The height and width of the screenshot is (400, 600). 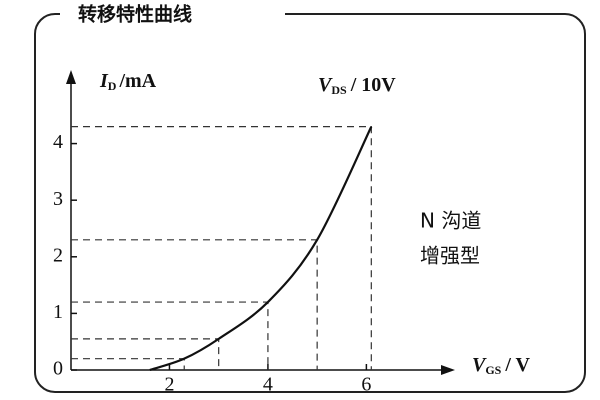 I want to click on annotation-sub: DS, so click(x=339, y=90).